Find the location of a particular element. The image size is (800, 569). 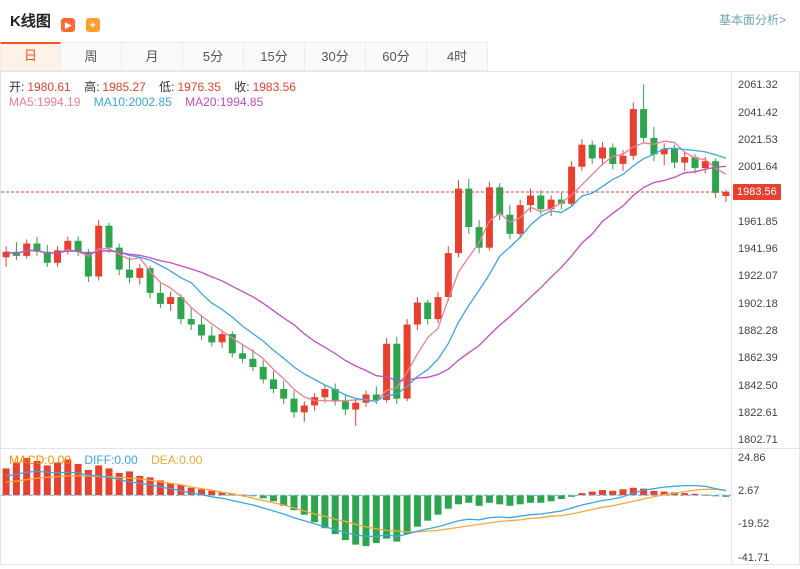

price-axis-label: 1902.18 is located at coordinates (758, 304).